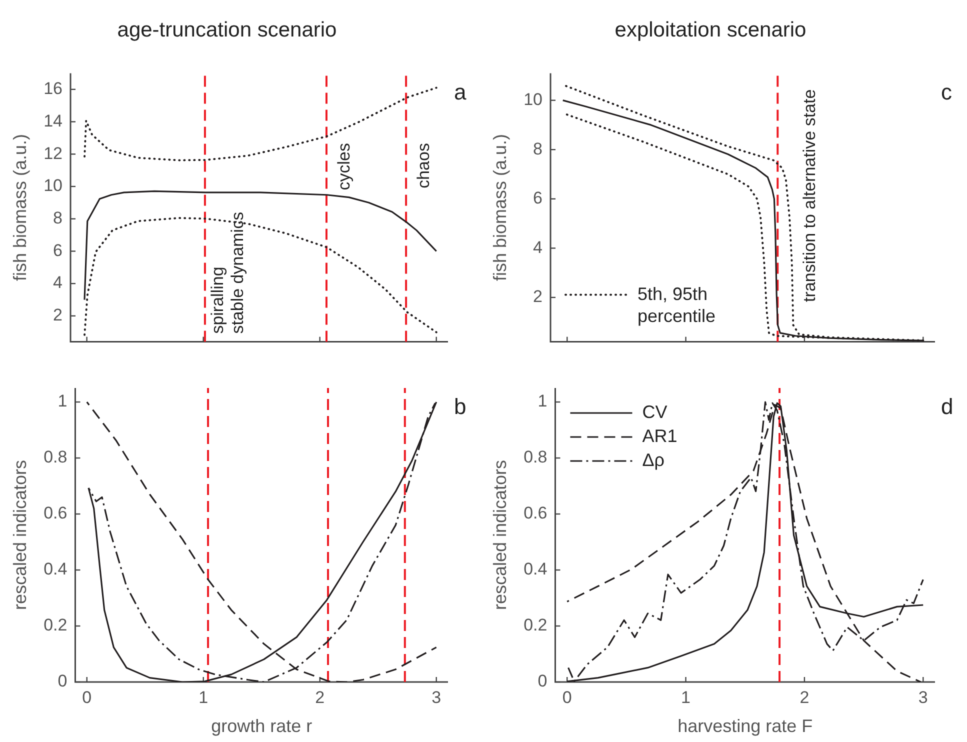  Describe the element at coordinates (261, 726) in the screenshot. I see `x-axis-title: growth rate r` at that location.